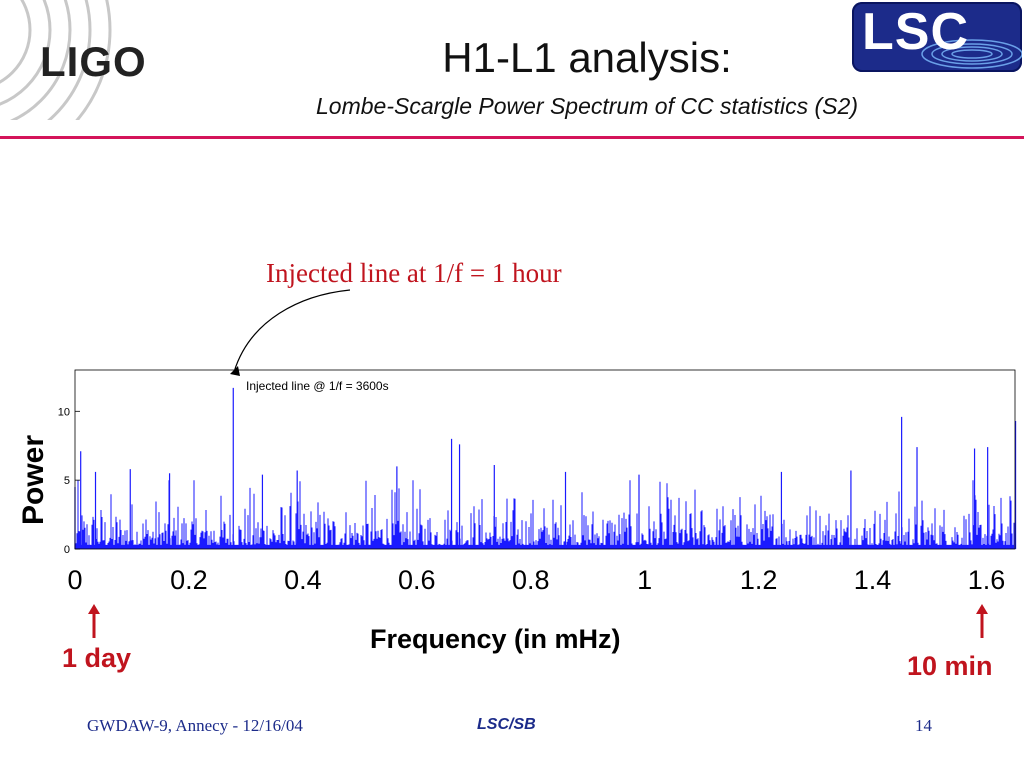  Describe the element at coordinates (195, 725) in the screenshot. I see `footer-conference: GWDAW-9, Annecy - 12/16/04` at that location.